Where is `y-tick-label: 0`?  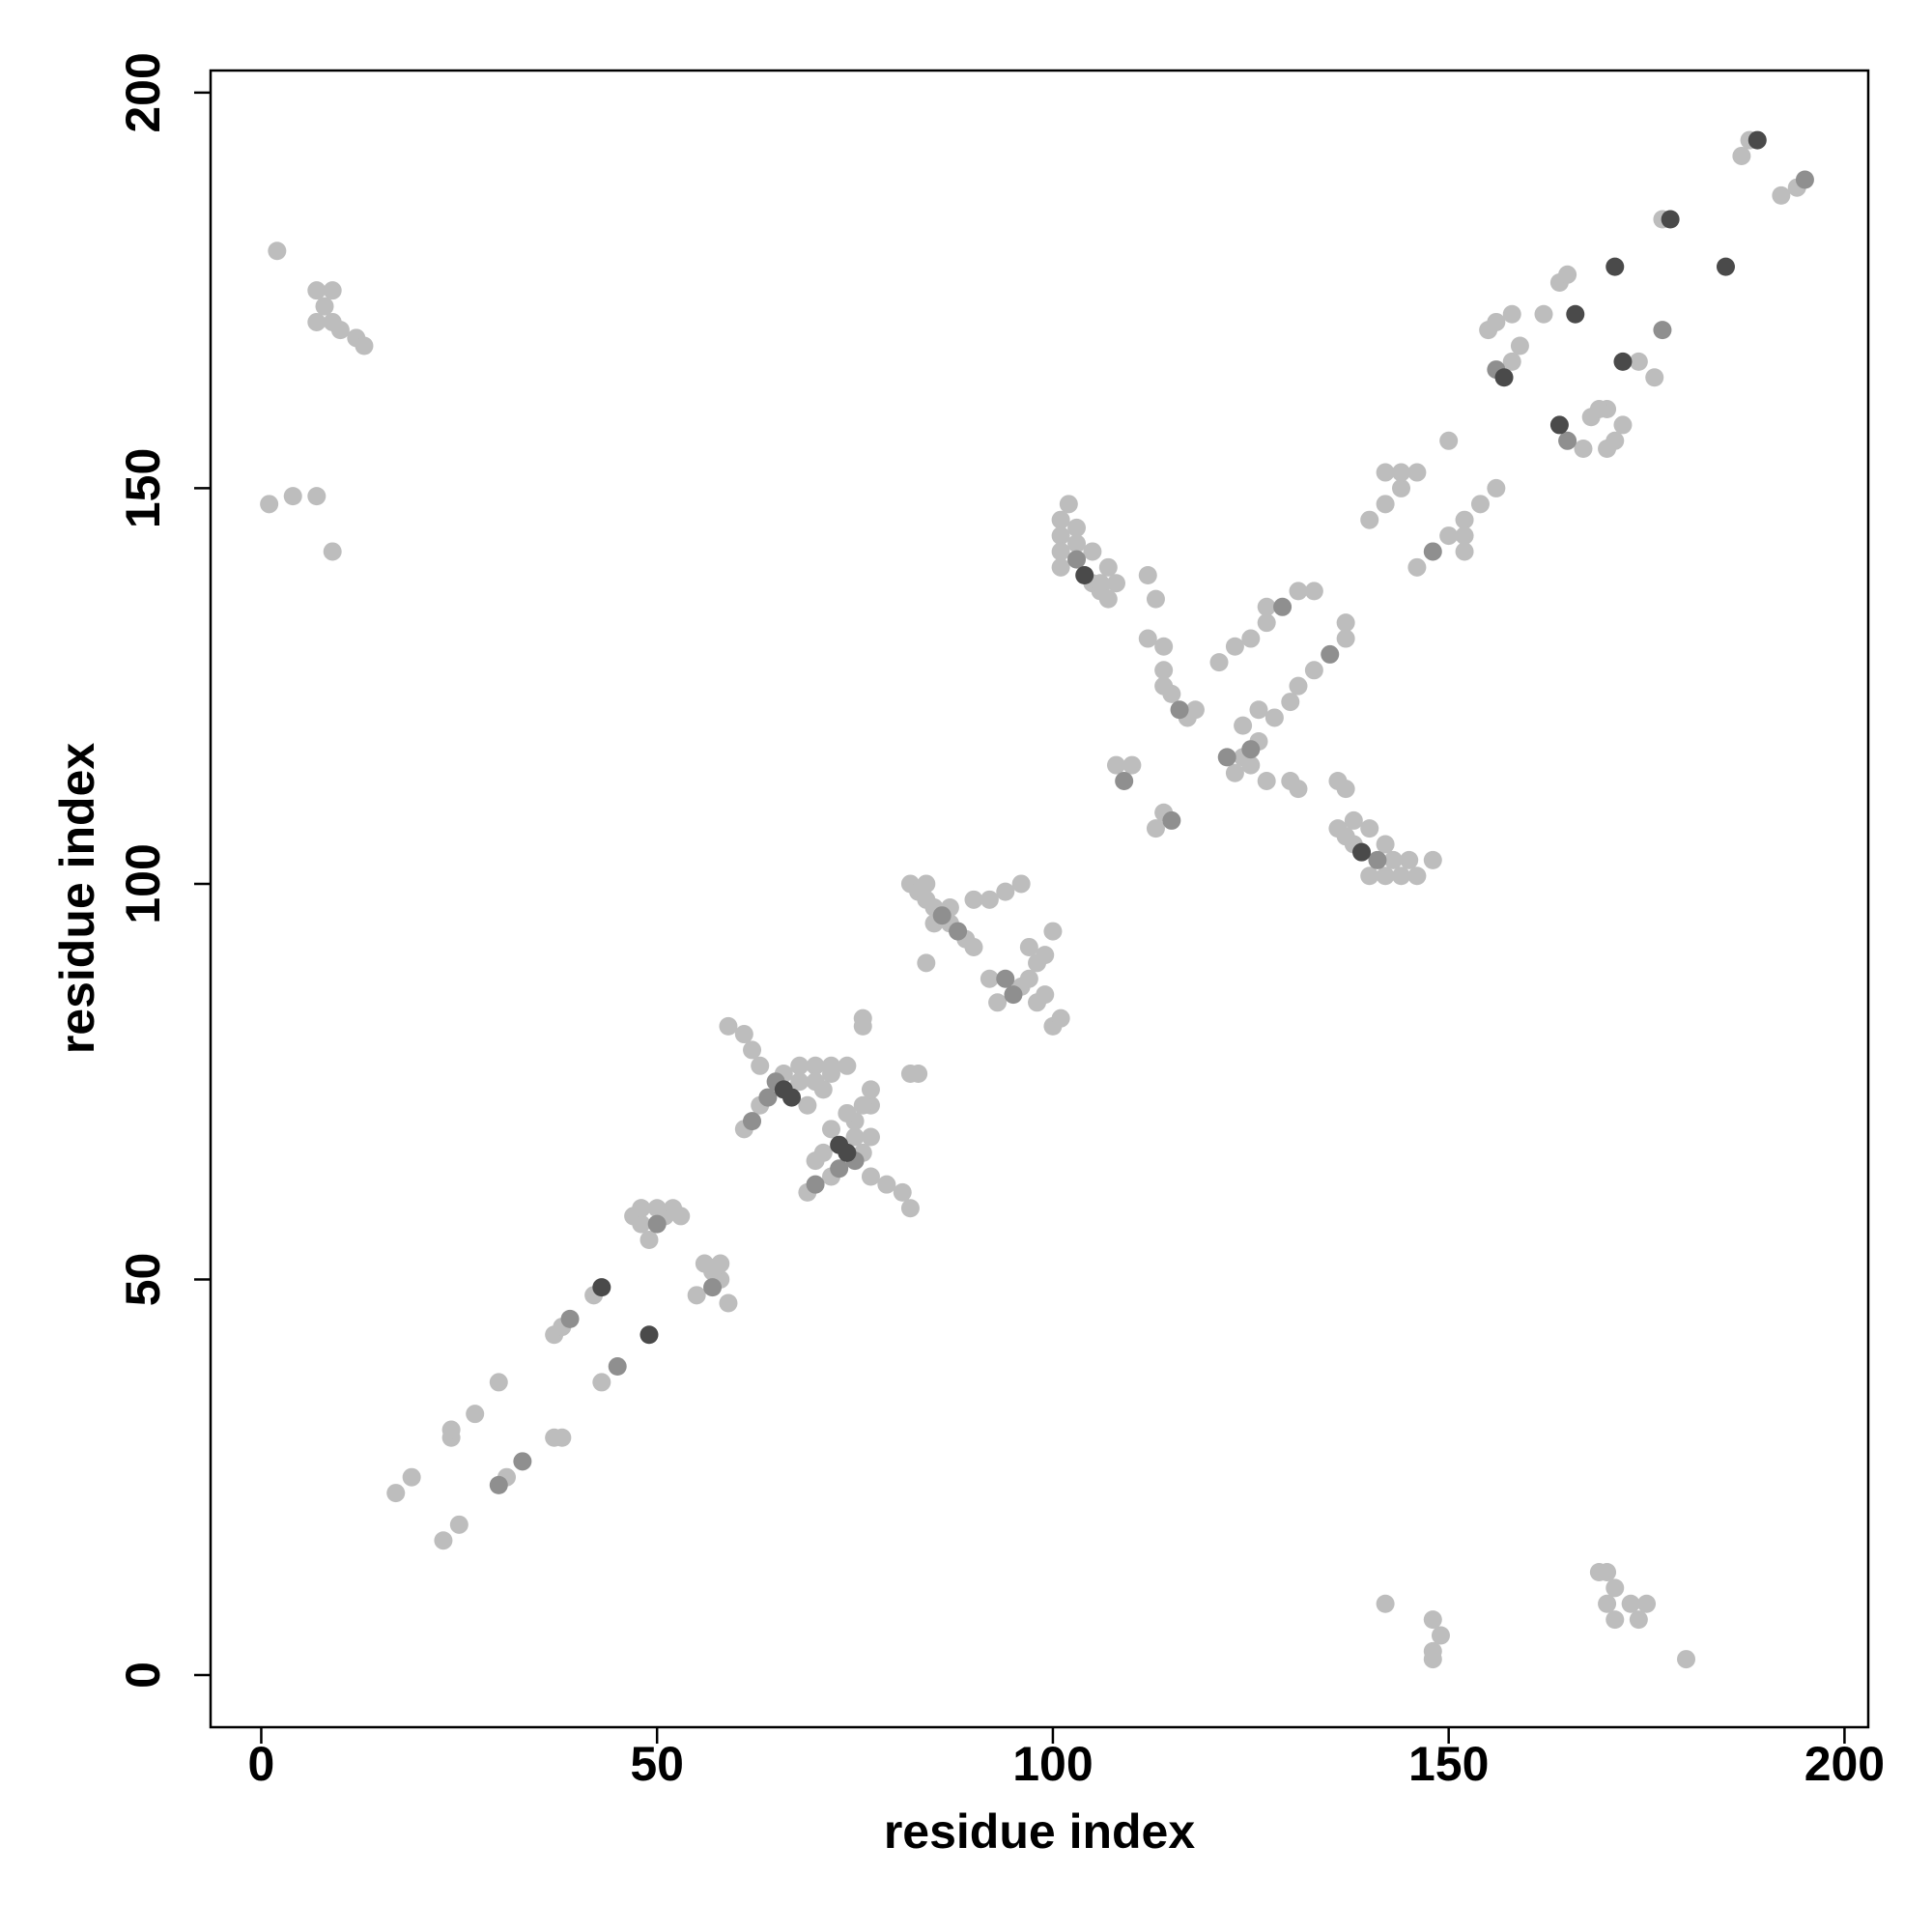 y-tick-label: 0 is located at coordinates (143, 1675).